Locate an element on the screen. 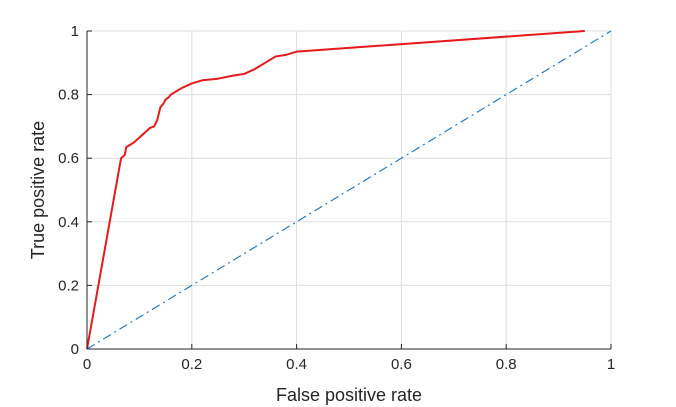 The image size is (676, 407). y-tick-label: 0.6 is located at coordinates (68, 158).